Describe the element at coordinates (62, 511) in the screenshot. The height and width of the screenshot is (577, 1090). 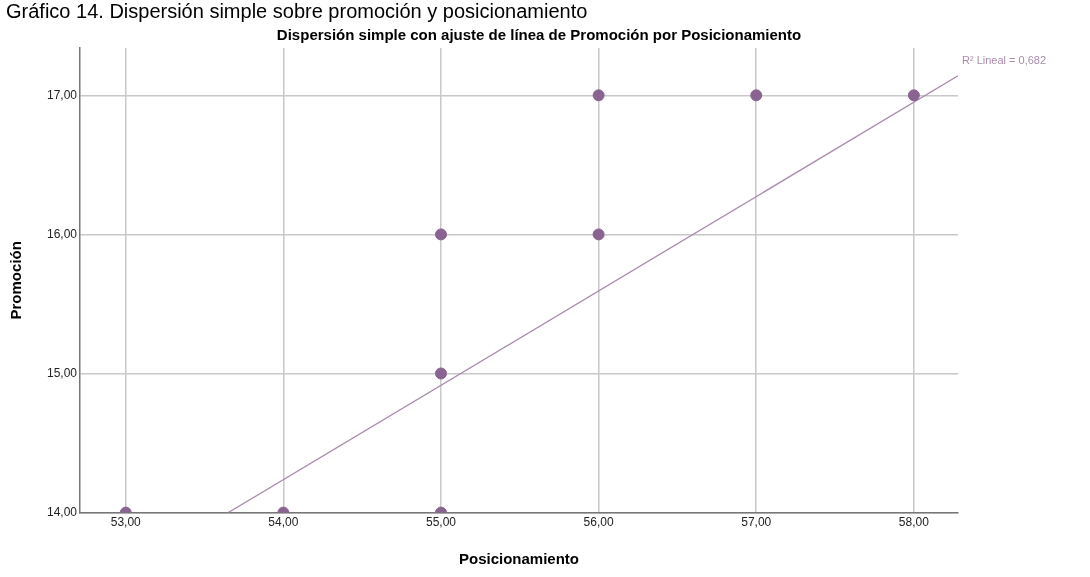
I see `y-tick-label: 14,00` at that location.